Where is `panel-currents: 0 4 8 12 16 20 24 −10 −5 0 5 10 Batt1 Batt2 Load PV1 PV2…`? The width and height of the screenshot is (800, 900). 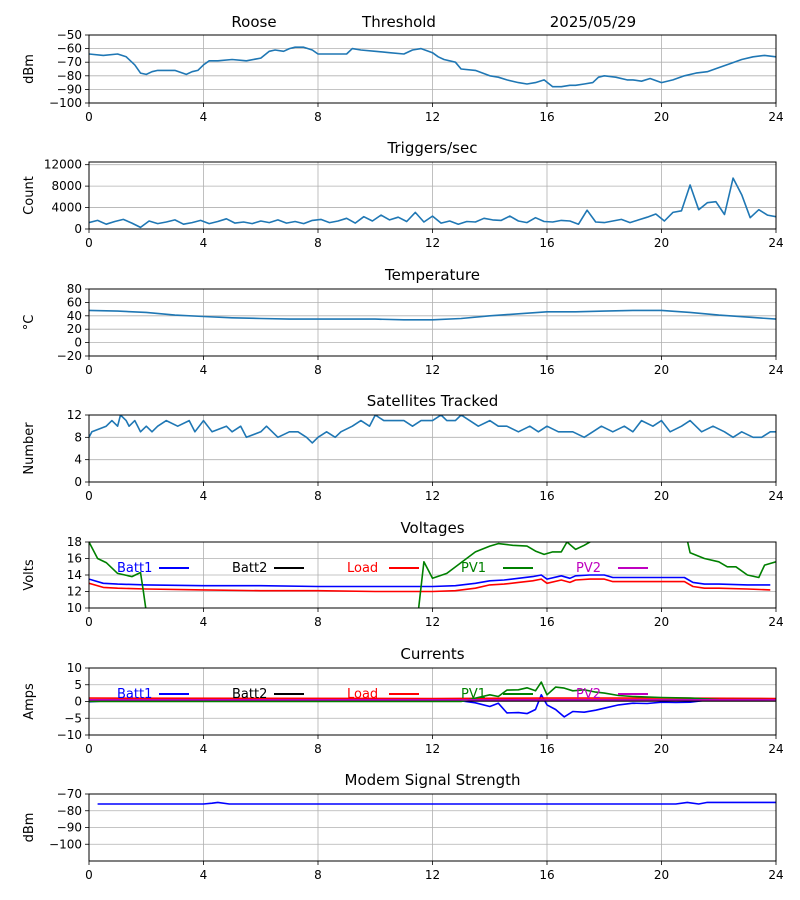
panel-currents: 0 4 8 12 16 20 24 −10 −5 0 5 10 Batt1 Batt2 Load PV1 PV2… is located at coordinates (403, 700).